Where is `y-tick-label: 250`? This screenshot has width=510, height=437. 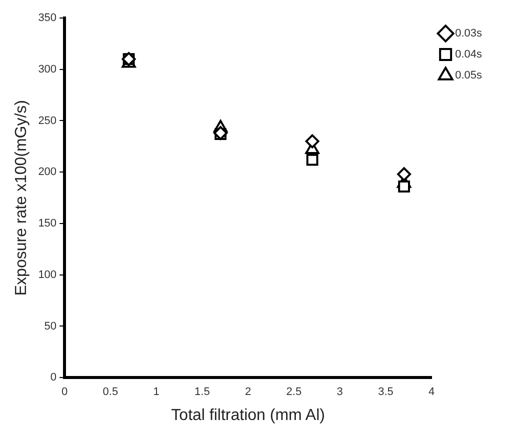 y-tick-label: 250 is located at coordinates (47, 120).